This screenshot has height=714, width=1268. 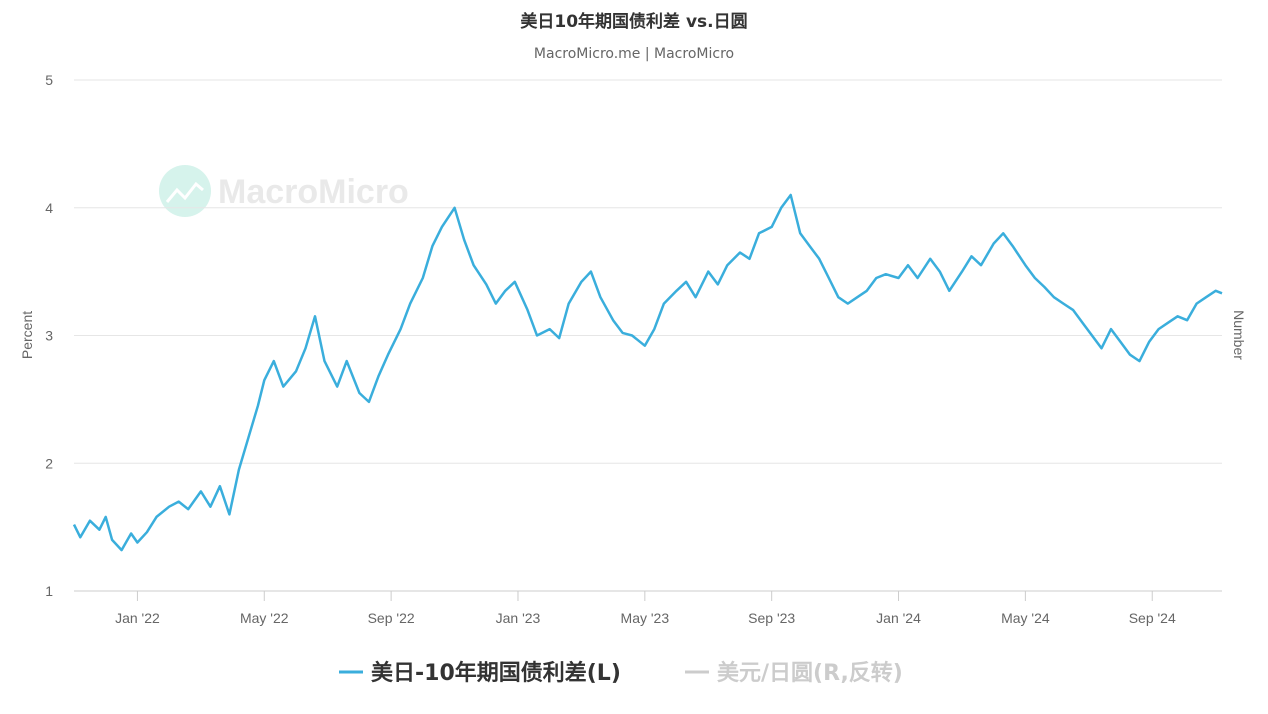 I want to click on watermark-logo: MacroMicro, so click(x=284, y=191).